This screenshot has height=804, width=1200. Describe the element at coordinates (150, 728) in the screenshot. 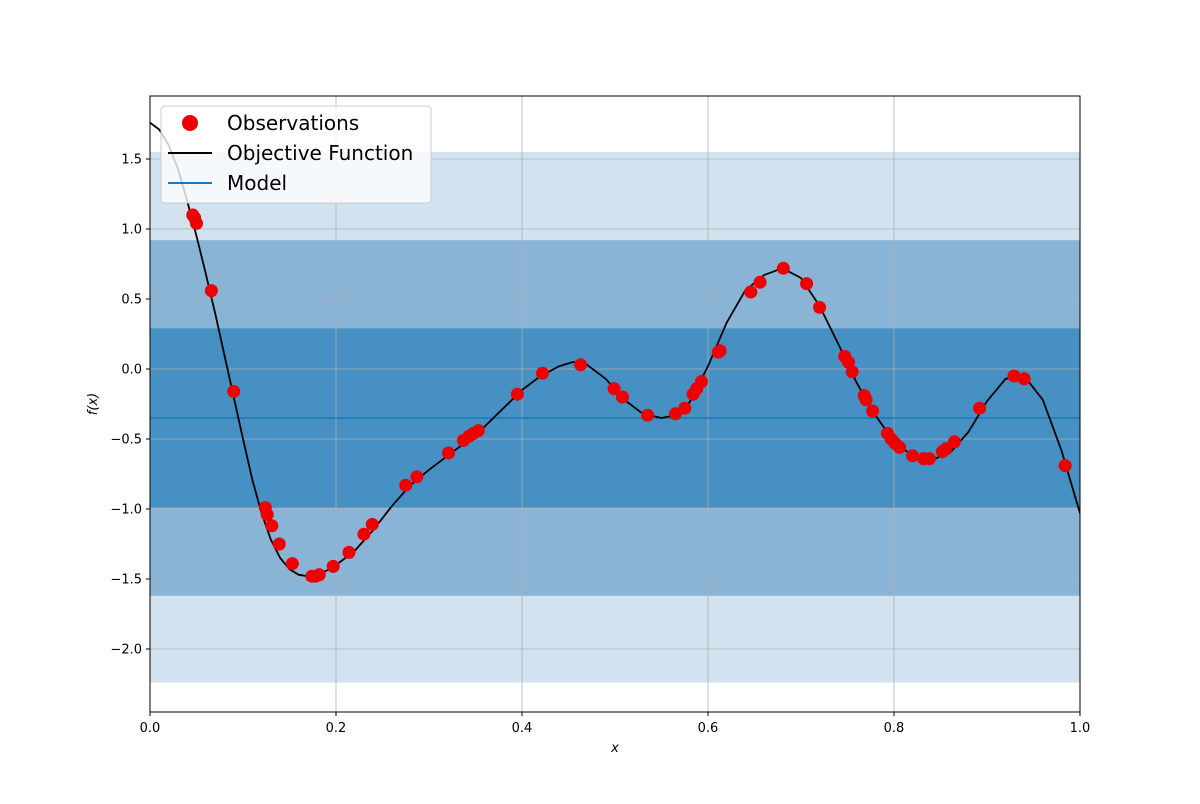

I see `x-tick-label: 0.0` at that location.